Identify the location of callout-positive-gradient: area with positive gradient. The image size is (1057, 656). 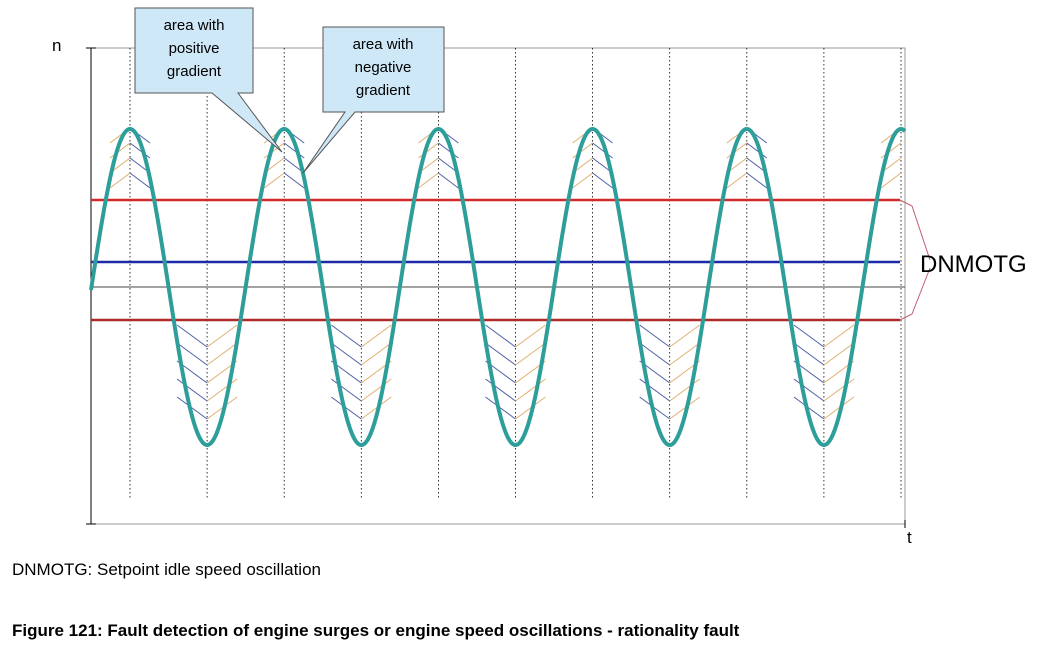
(208, 80).